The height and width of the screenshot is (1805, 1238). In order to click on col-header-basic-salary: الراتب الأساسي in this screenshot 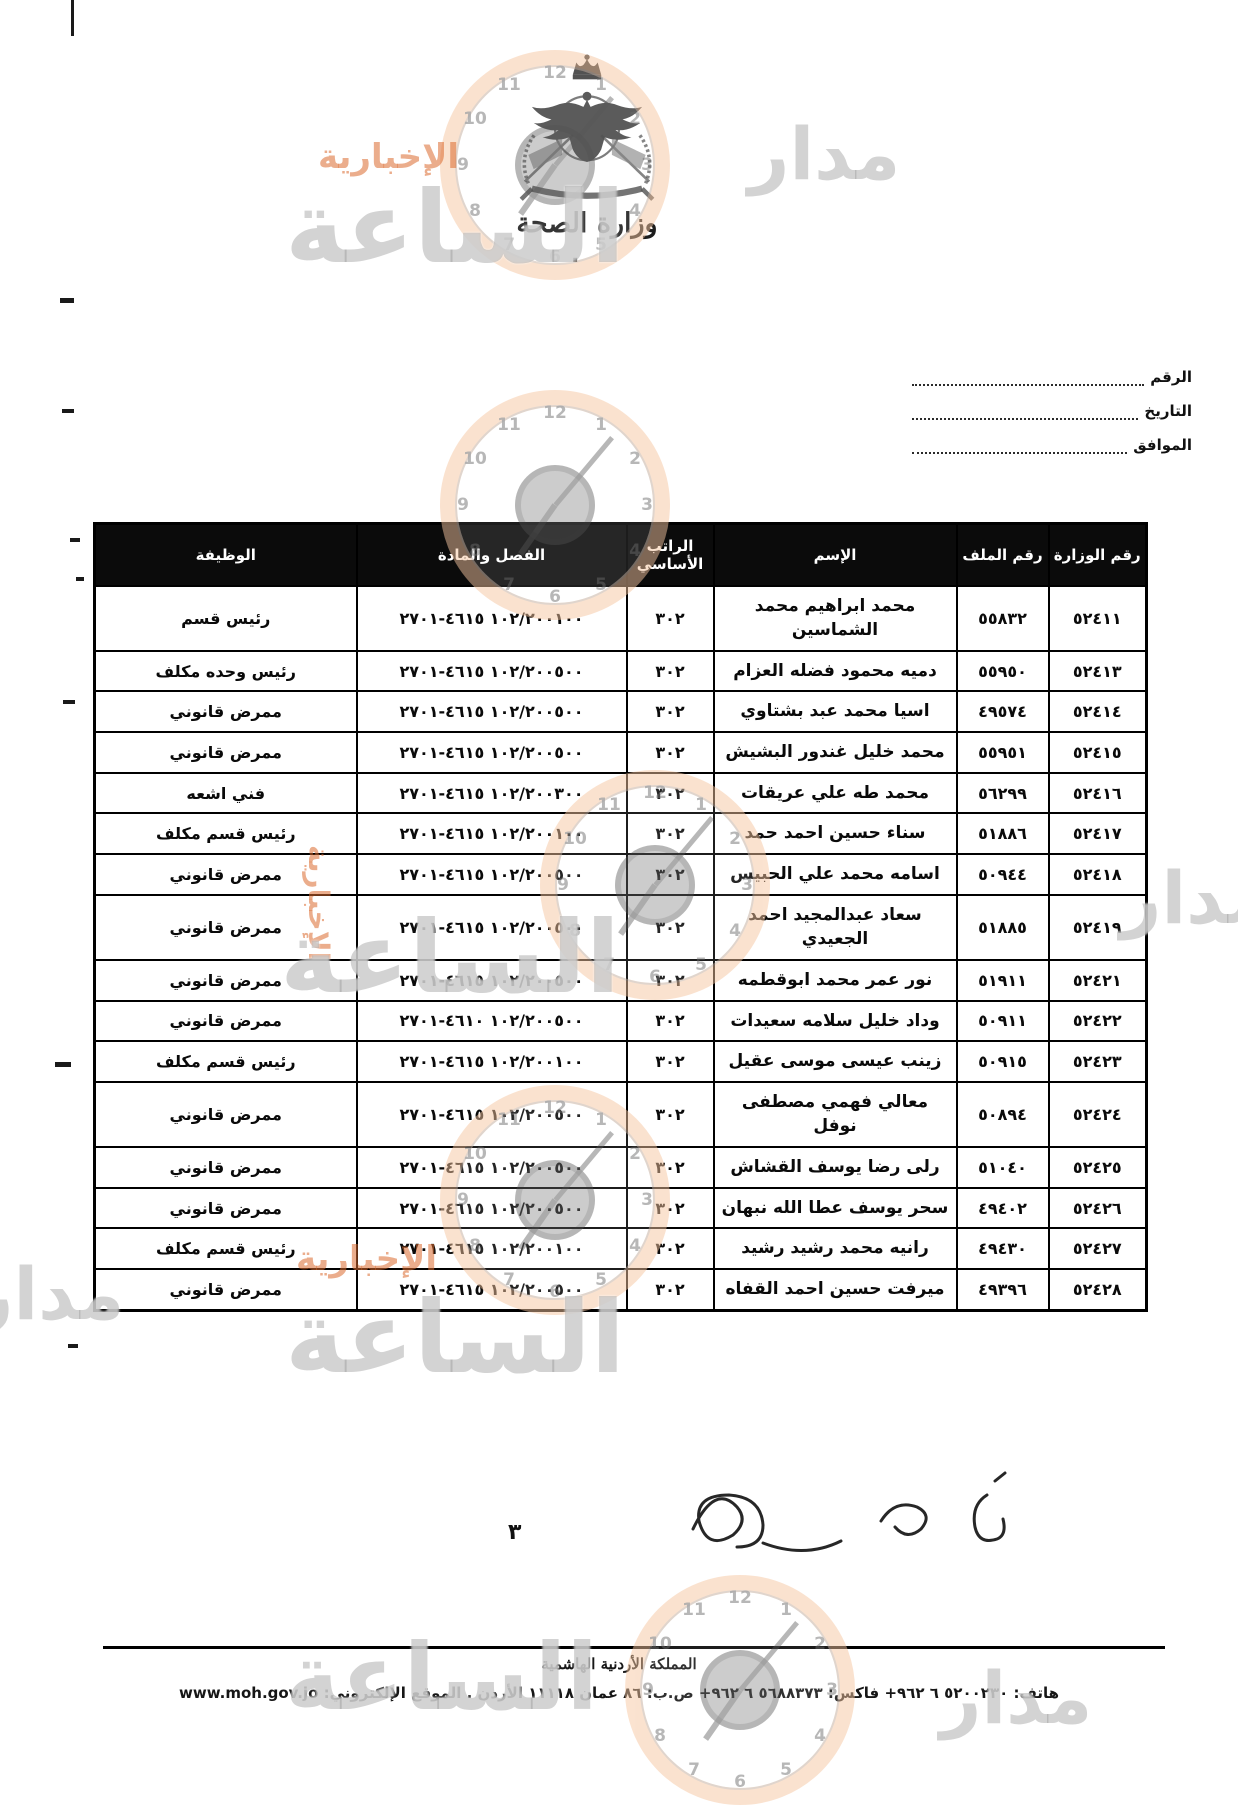, I will do `click(670, 554)`.